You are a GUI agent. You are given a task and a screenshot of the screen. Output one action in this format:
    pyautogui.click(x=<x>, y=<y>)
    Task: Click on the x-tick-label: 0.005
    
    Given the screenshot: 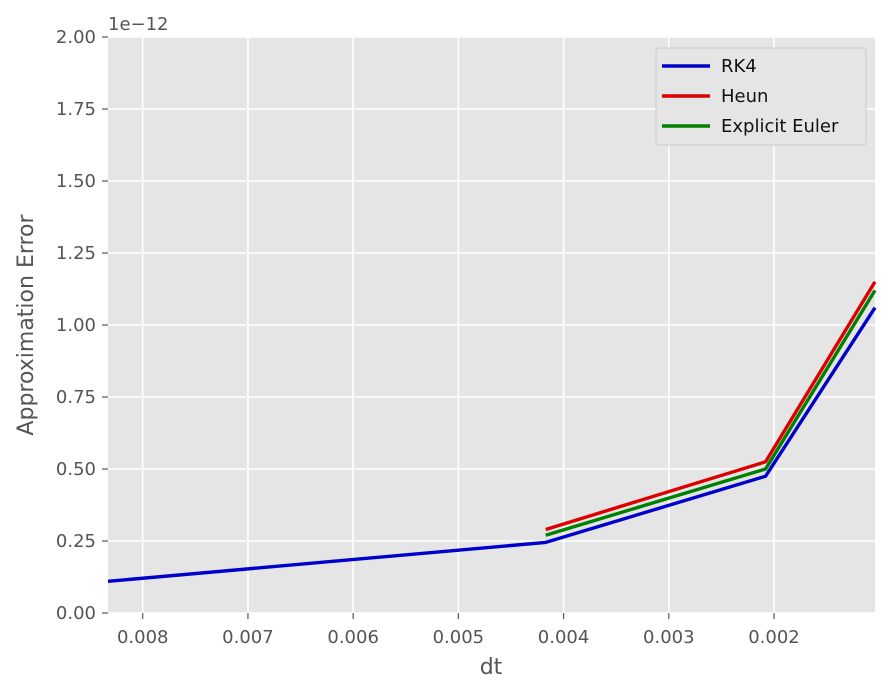 What is the action you would take?
    pyautogui.click(x=459, y=637)
    